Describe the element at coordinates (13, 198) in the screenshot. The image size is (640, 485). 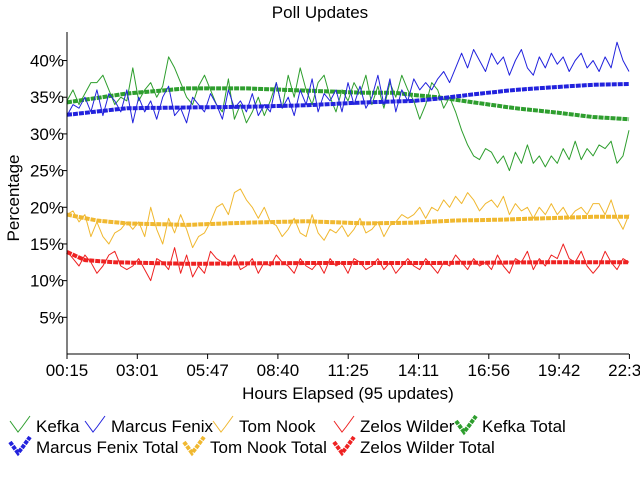
I see `y-axis-label: Percentage` at that location.